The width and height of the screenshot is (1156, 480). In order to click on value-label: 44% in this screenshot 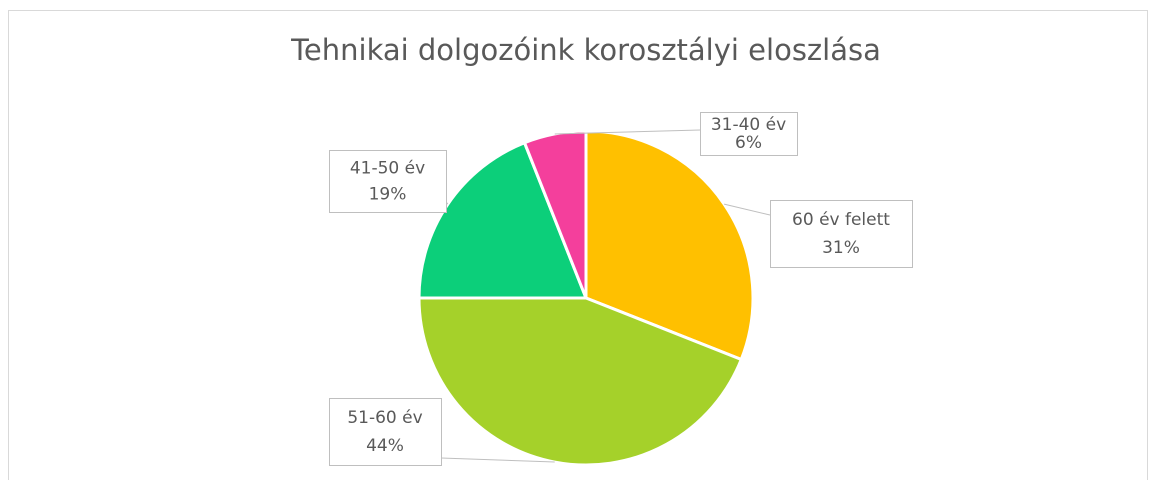, I will do `click(385, 446)`.